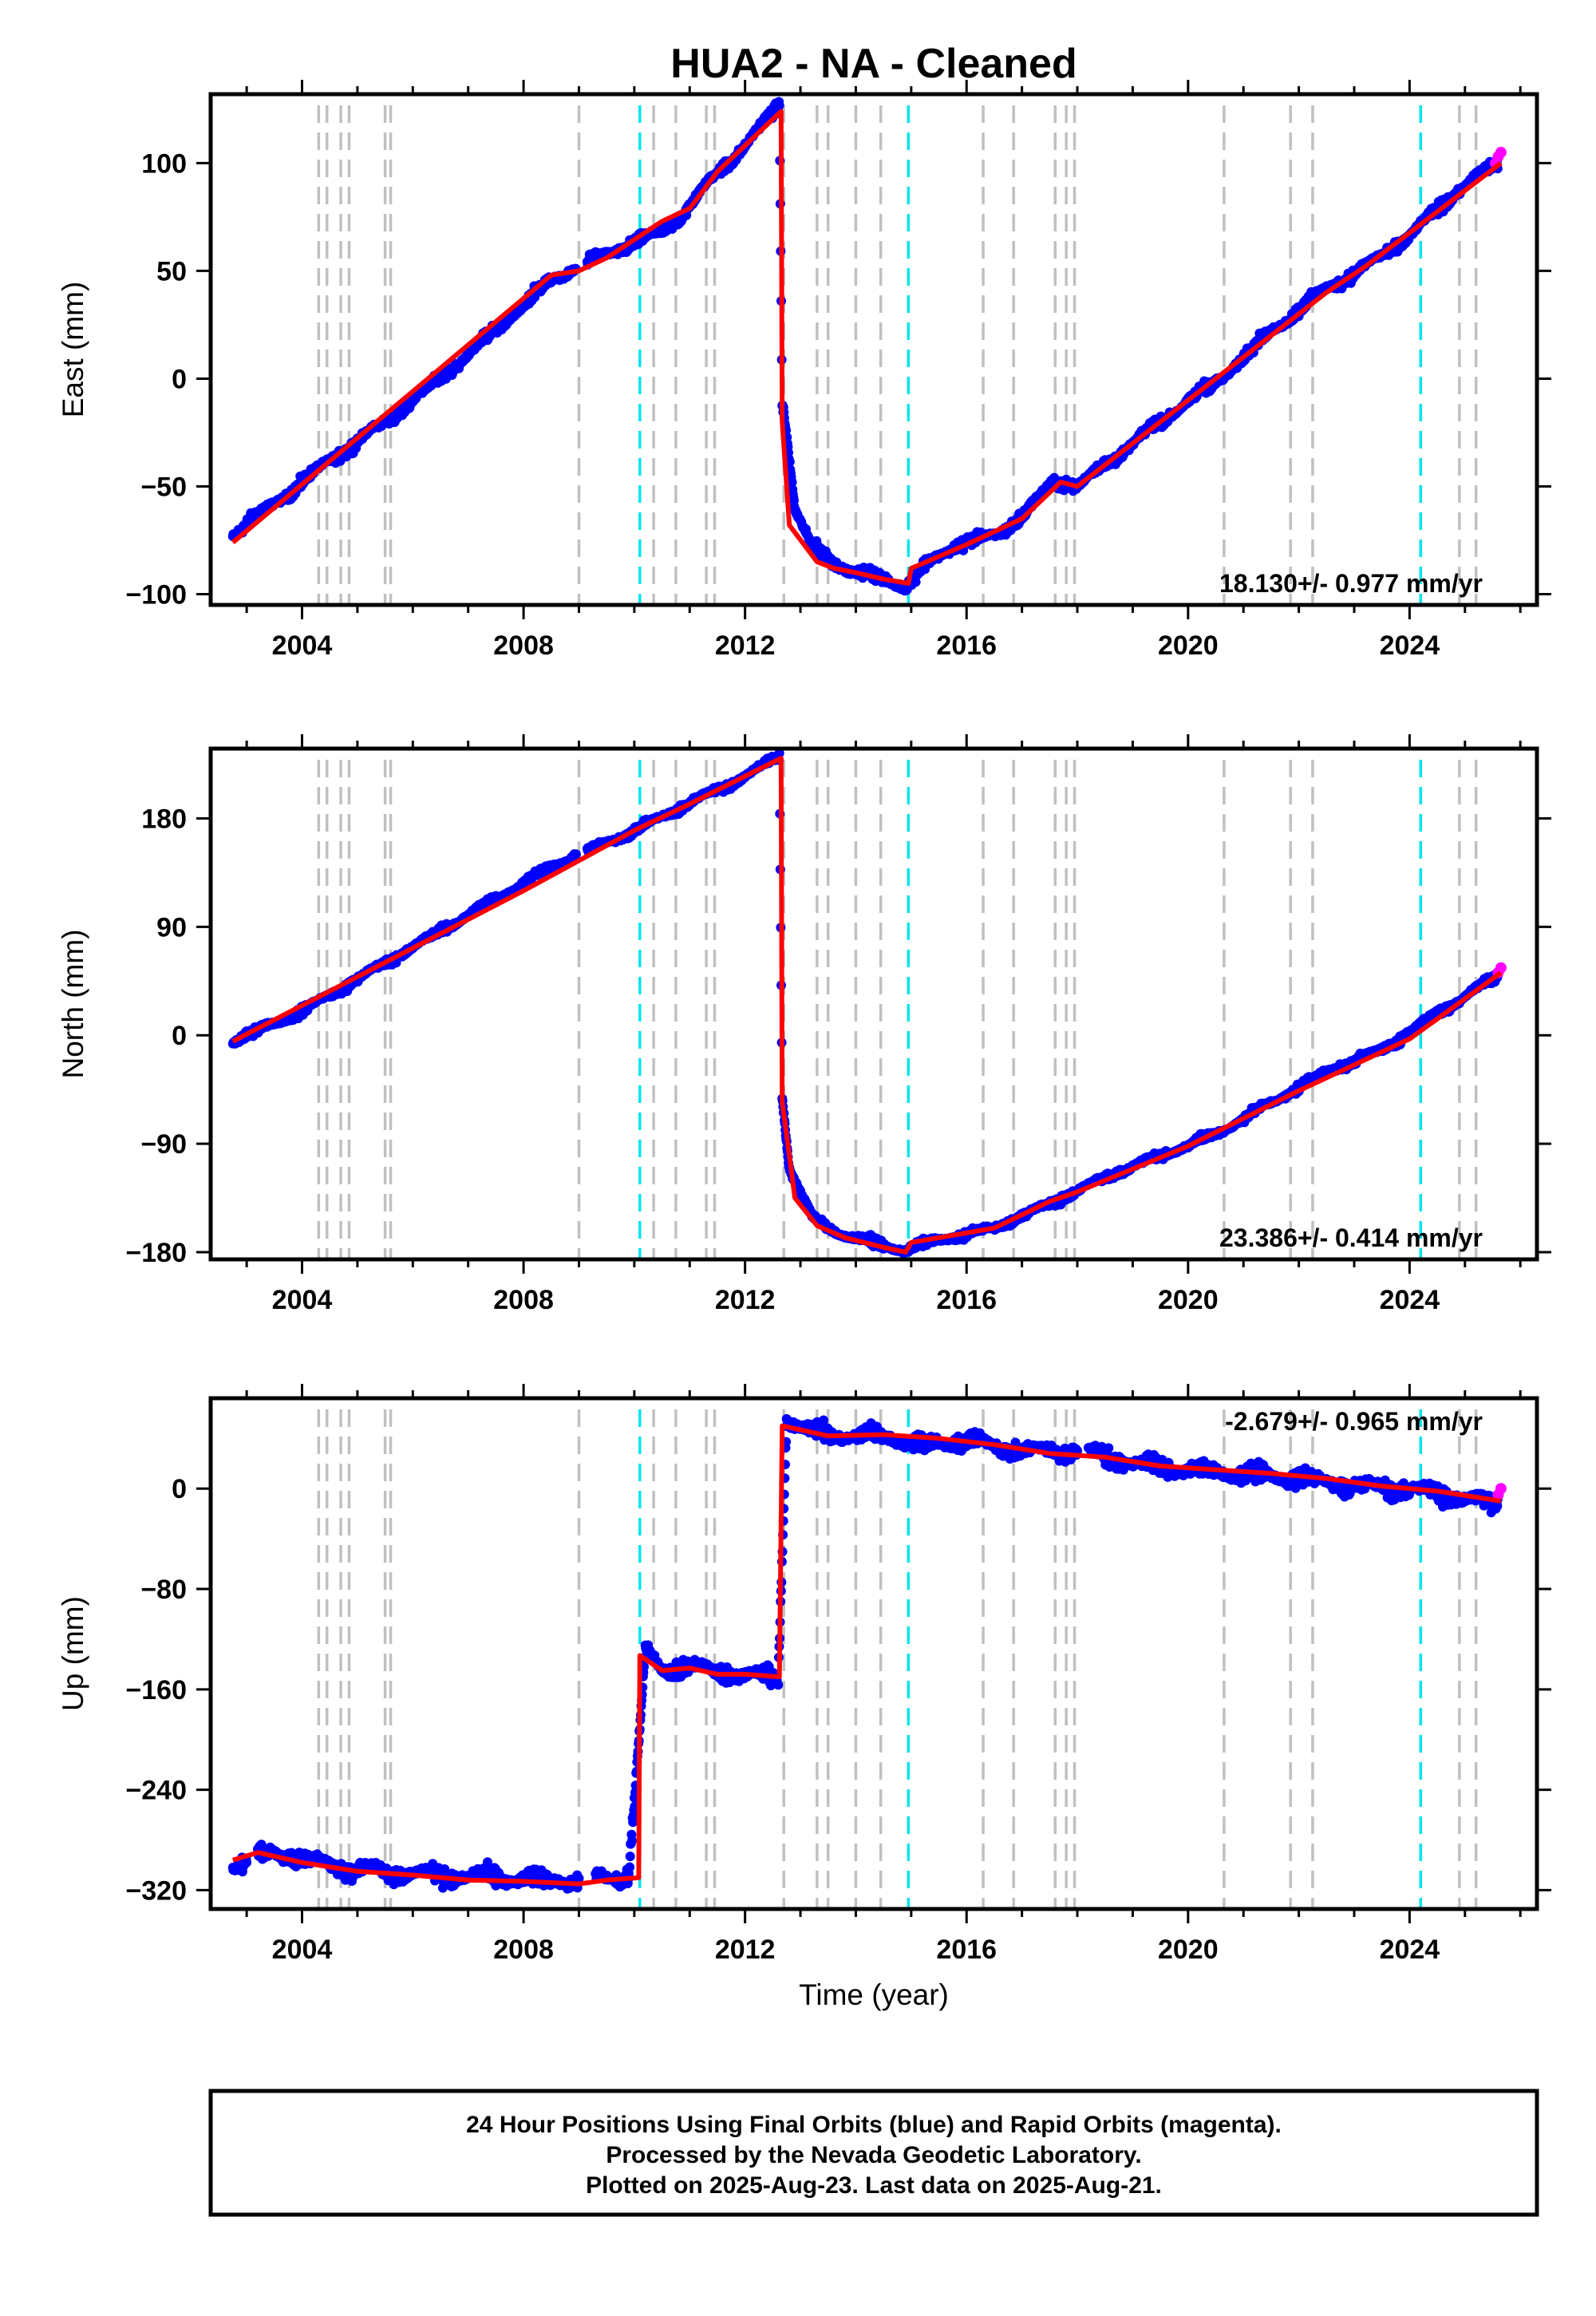 The height and width of the screenshot is (2316, 1596). I want to click on x-tick-label: 2004, so click(302, 645).